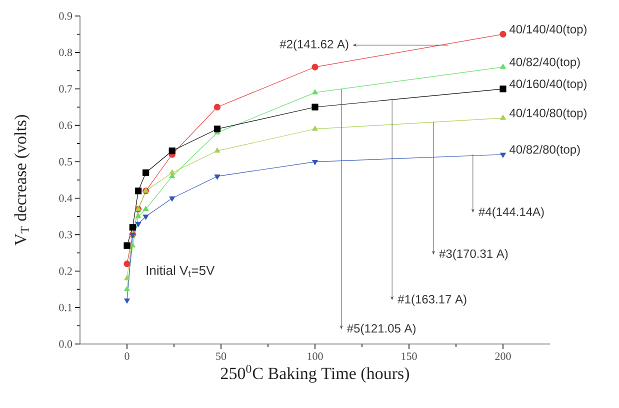 The height and width of the screenshot is (408, 619). I want to click on x-tick-label: 50, so click(221, 356).